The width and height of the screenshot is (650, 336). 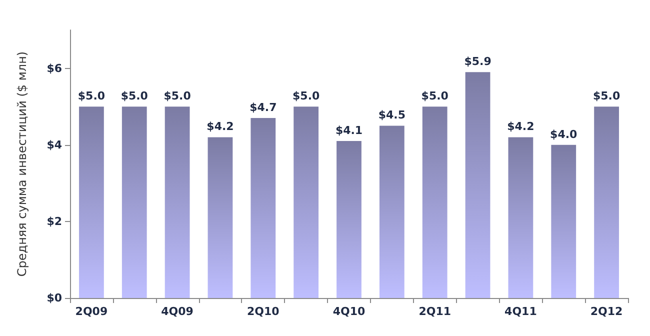 What do you see at coordinates (564, 134) in the screenshot?
I see `data-label: $4.0` at bounding box center [564, 134].